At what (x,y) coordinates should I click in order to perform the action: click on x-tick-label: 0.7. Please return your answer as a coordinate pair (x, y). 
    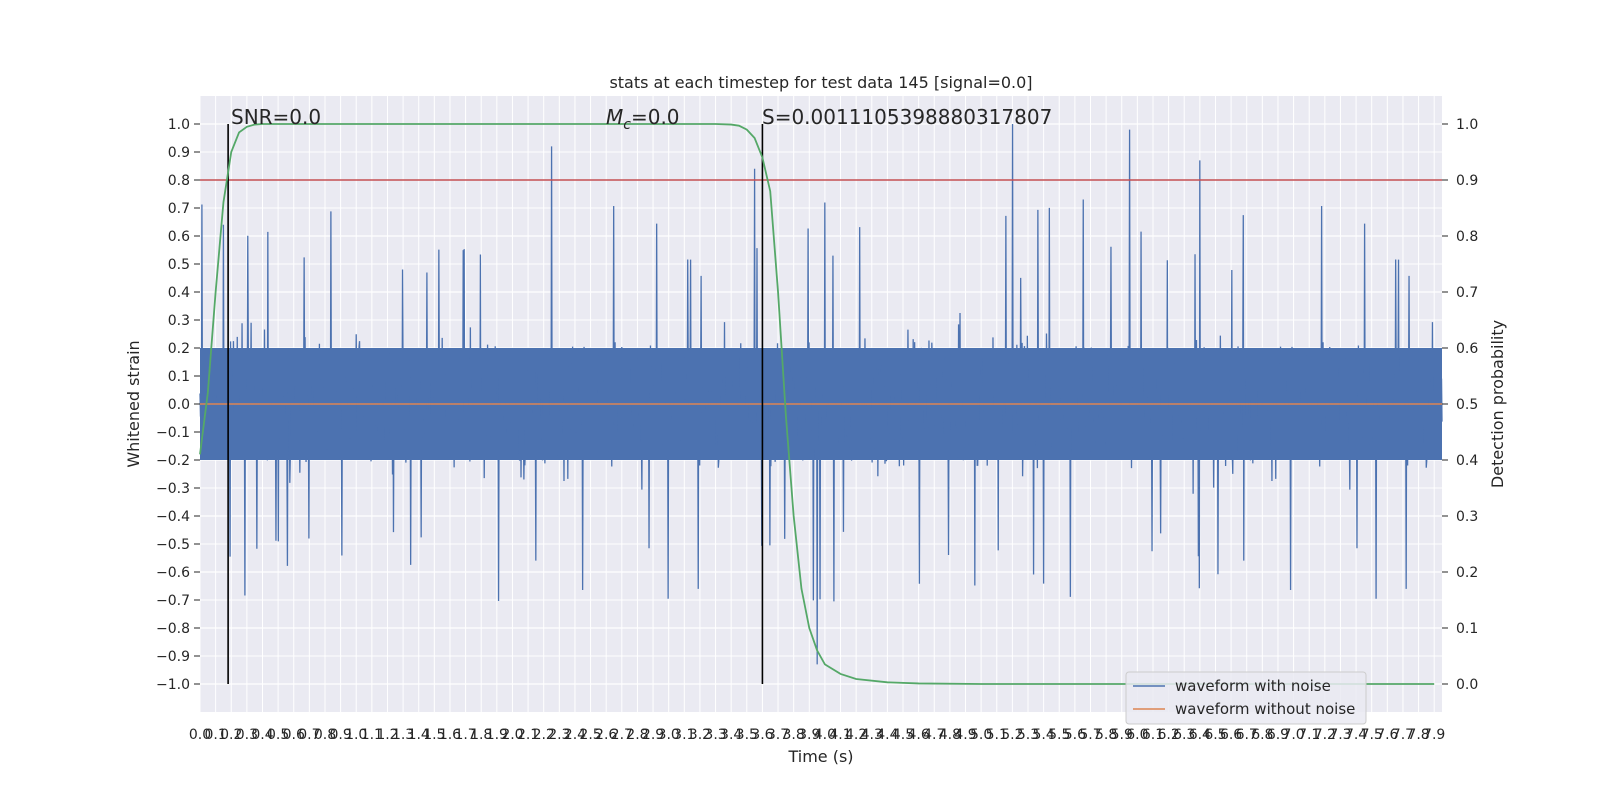
    Looking at the image, I should click on (309, 735).